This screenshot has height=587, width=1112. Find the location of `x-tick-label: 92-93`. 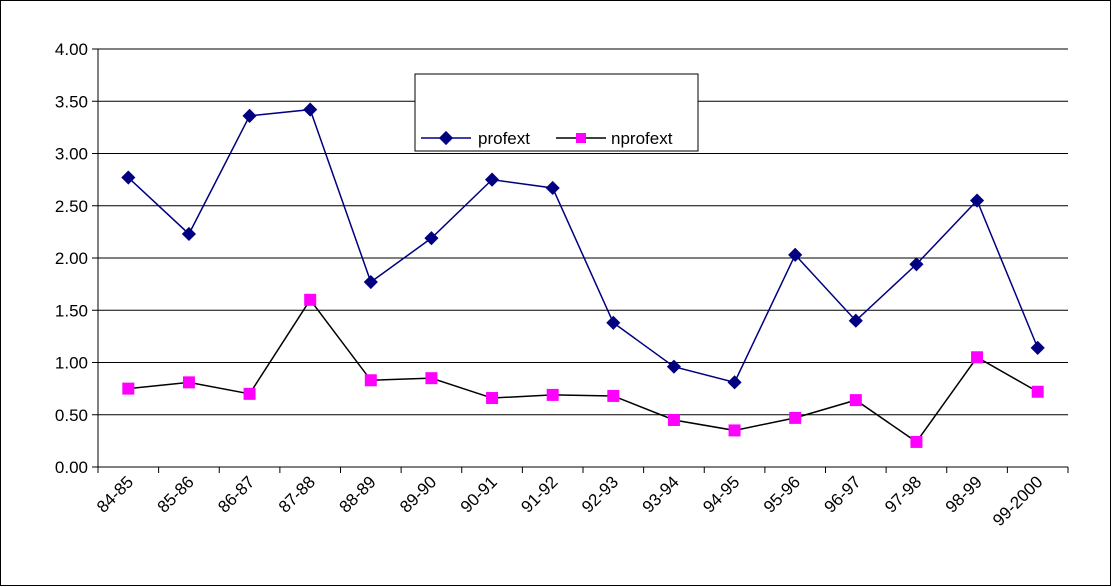

x-tick-label: 92-93 is located at coordinates (600, 494).